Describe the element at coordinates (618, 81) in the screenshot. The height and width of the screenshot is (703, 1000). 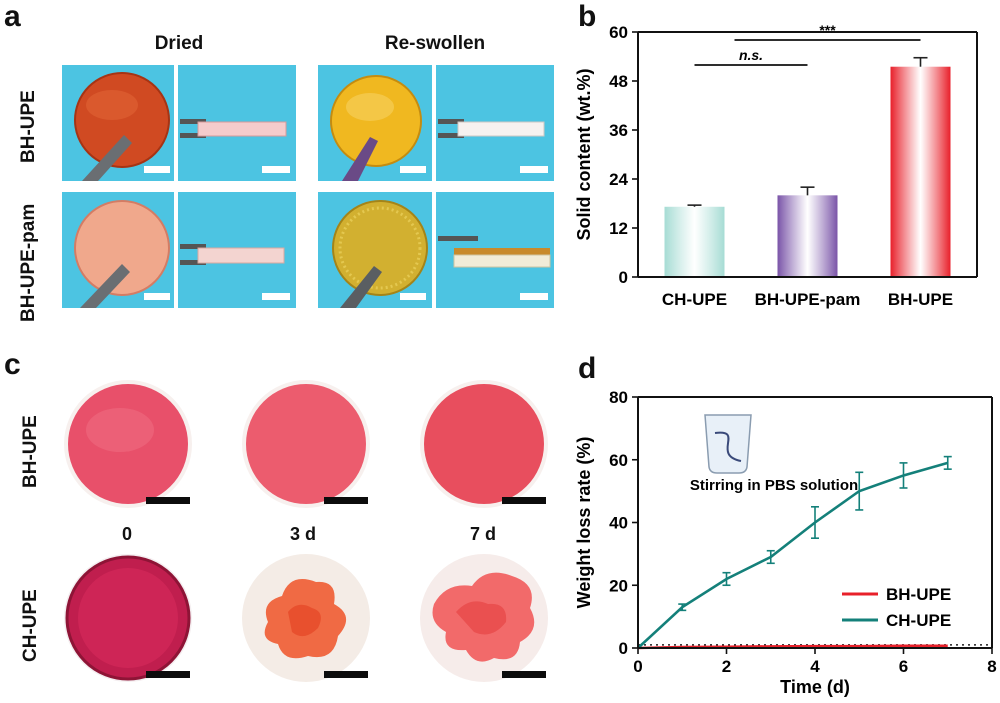
I see `y-tick-label: 48` at that location.